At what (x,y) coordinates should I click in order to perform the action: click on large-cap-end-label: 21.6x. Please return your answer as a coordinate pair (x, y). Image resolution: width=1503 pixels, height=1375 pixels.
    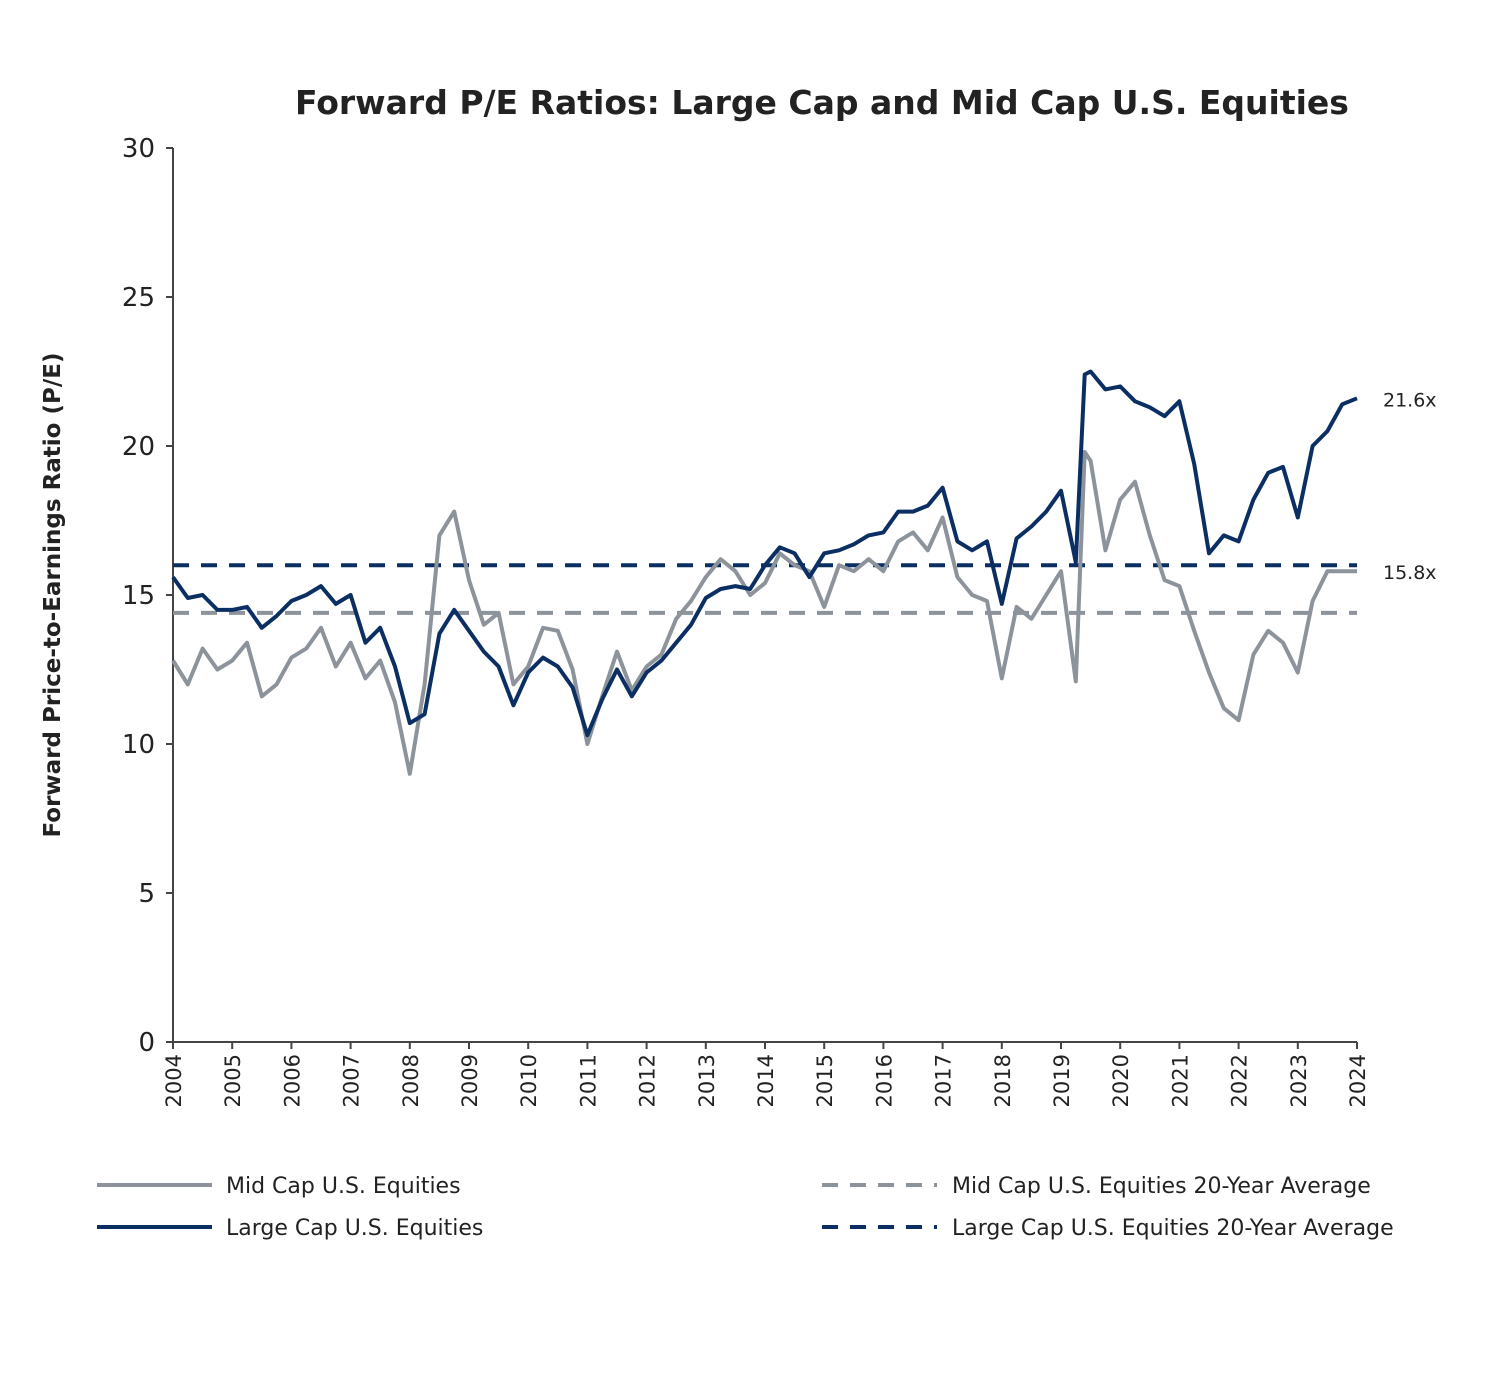
    Looking at the image, I should click on (1410, 400).